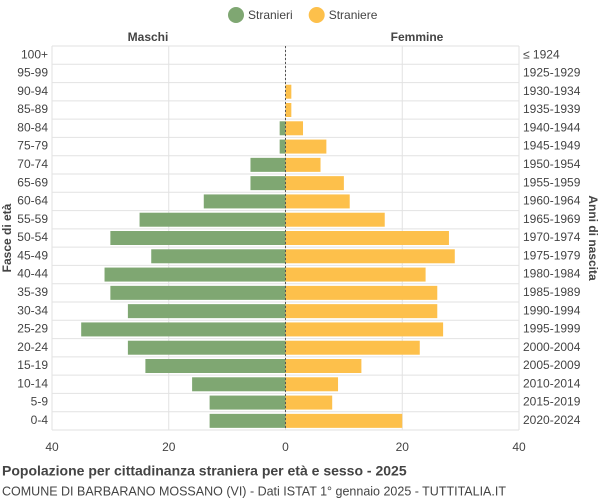 The height and width of the screenshot is (500, 600). I want to click on y2-tick-label: 1925-1929, so click(552, 73).